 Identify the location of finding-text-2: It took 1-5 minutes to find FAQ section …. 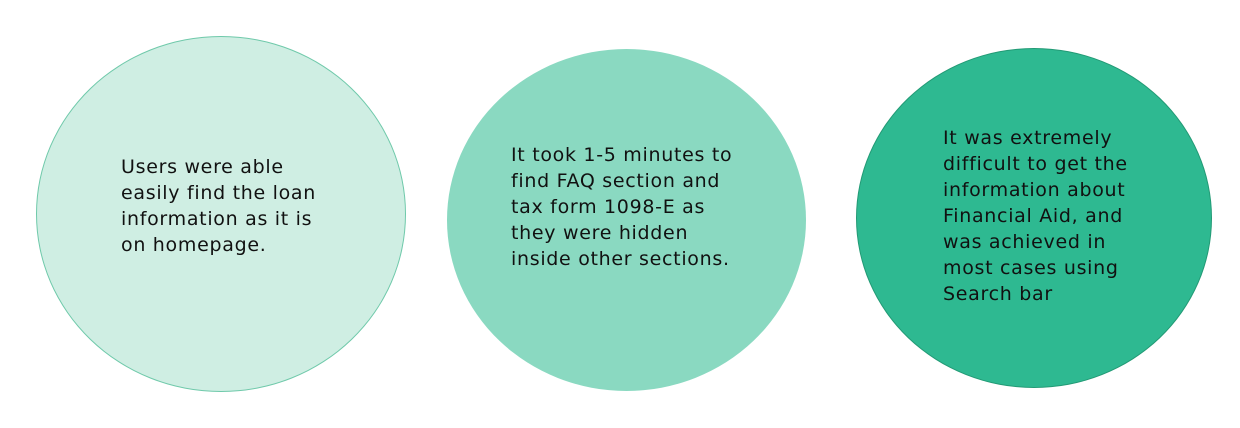
(622, 207).